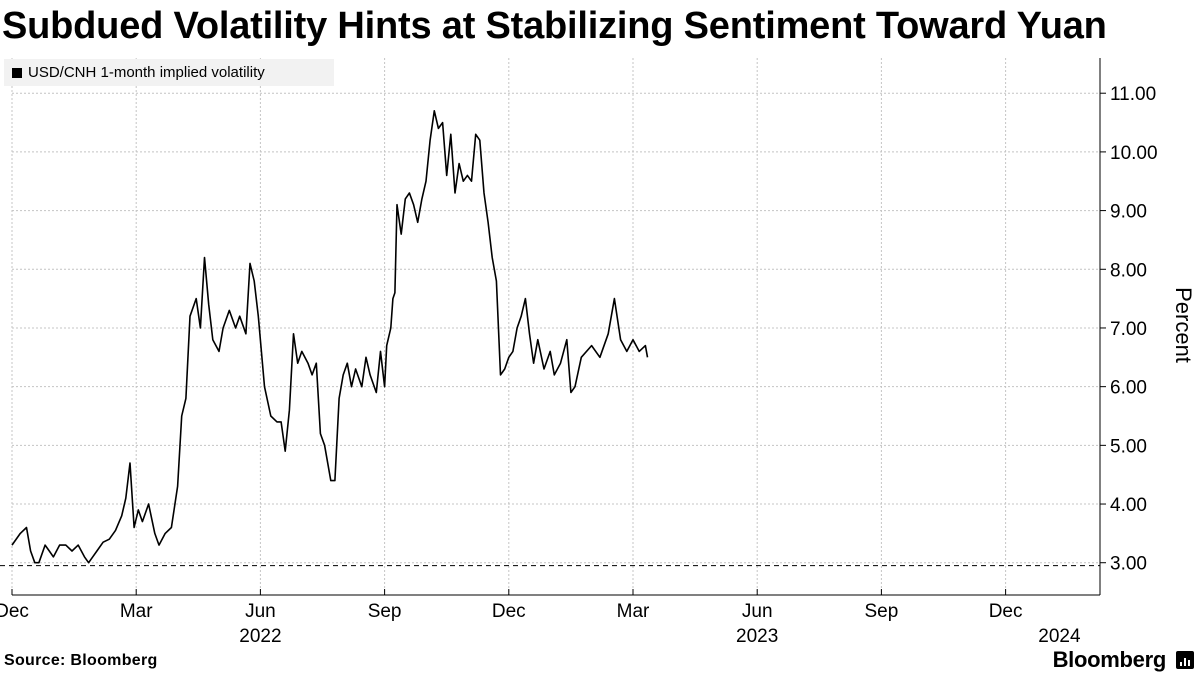 The image size is (1200, 675). What do you see at coordinates (1128, 212) in the screenshot?
I see `y-tick-label: 9.00` at bounding box center [1128, 212].